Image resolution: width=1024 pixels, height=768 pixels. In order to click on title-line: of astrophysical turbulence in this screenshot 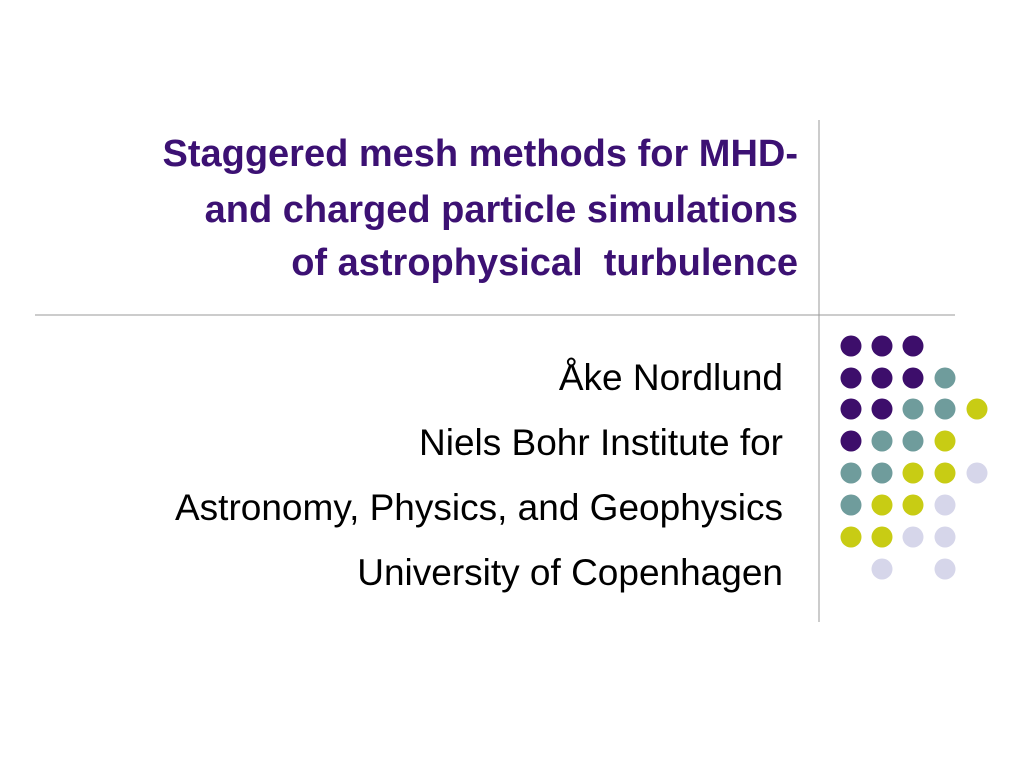, I will do `click(544, 263)`.